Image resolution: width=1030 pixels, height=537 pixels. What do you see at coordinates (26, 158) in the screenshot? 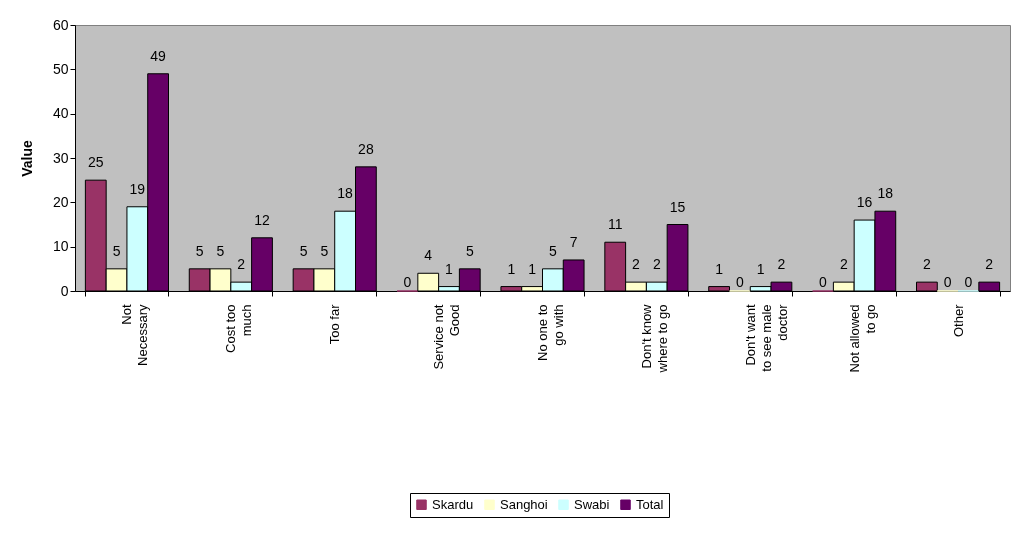
I see `y-axis-title: Value` at bounding box center [26, 158].